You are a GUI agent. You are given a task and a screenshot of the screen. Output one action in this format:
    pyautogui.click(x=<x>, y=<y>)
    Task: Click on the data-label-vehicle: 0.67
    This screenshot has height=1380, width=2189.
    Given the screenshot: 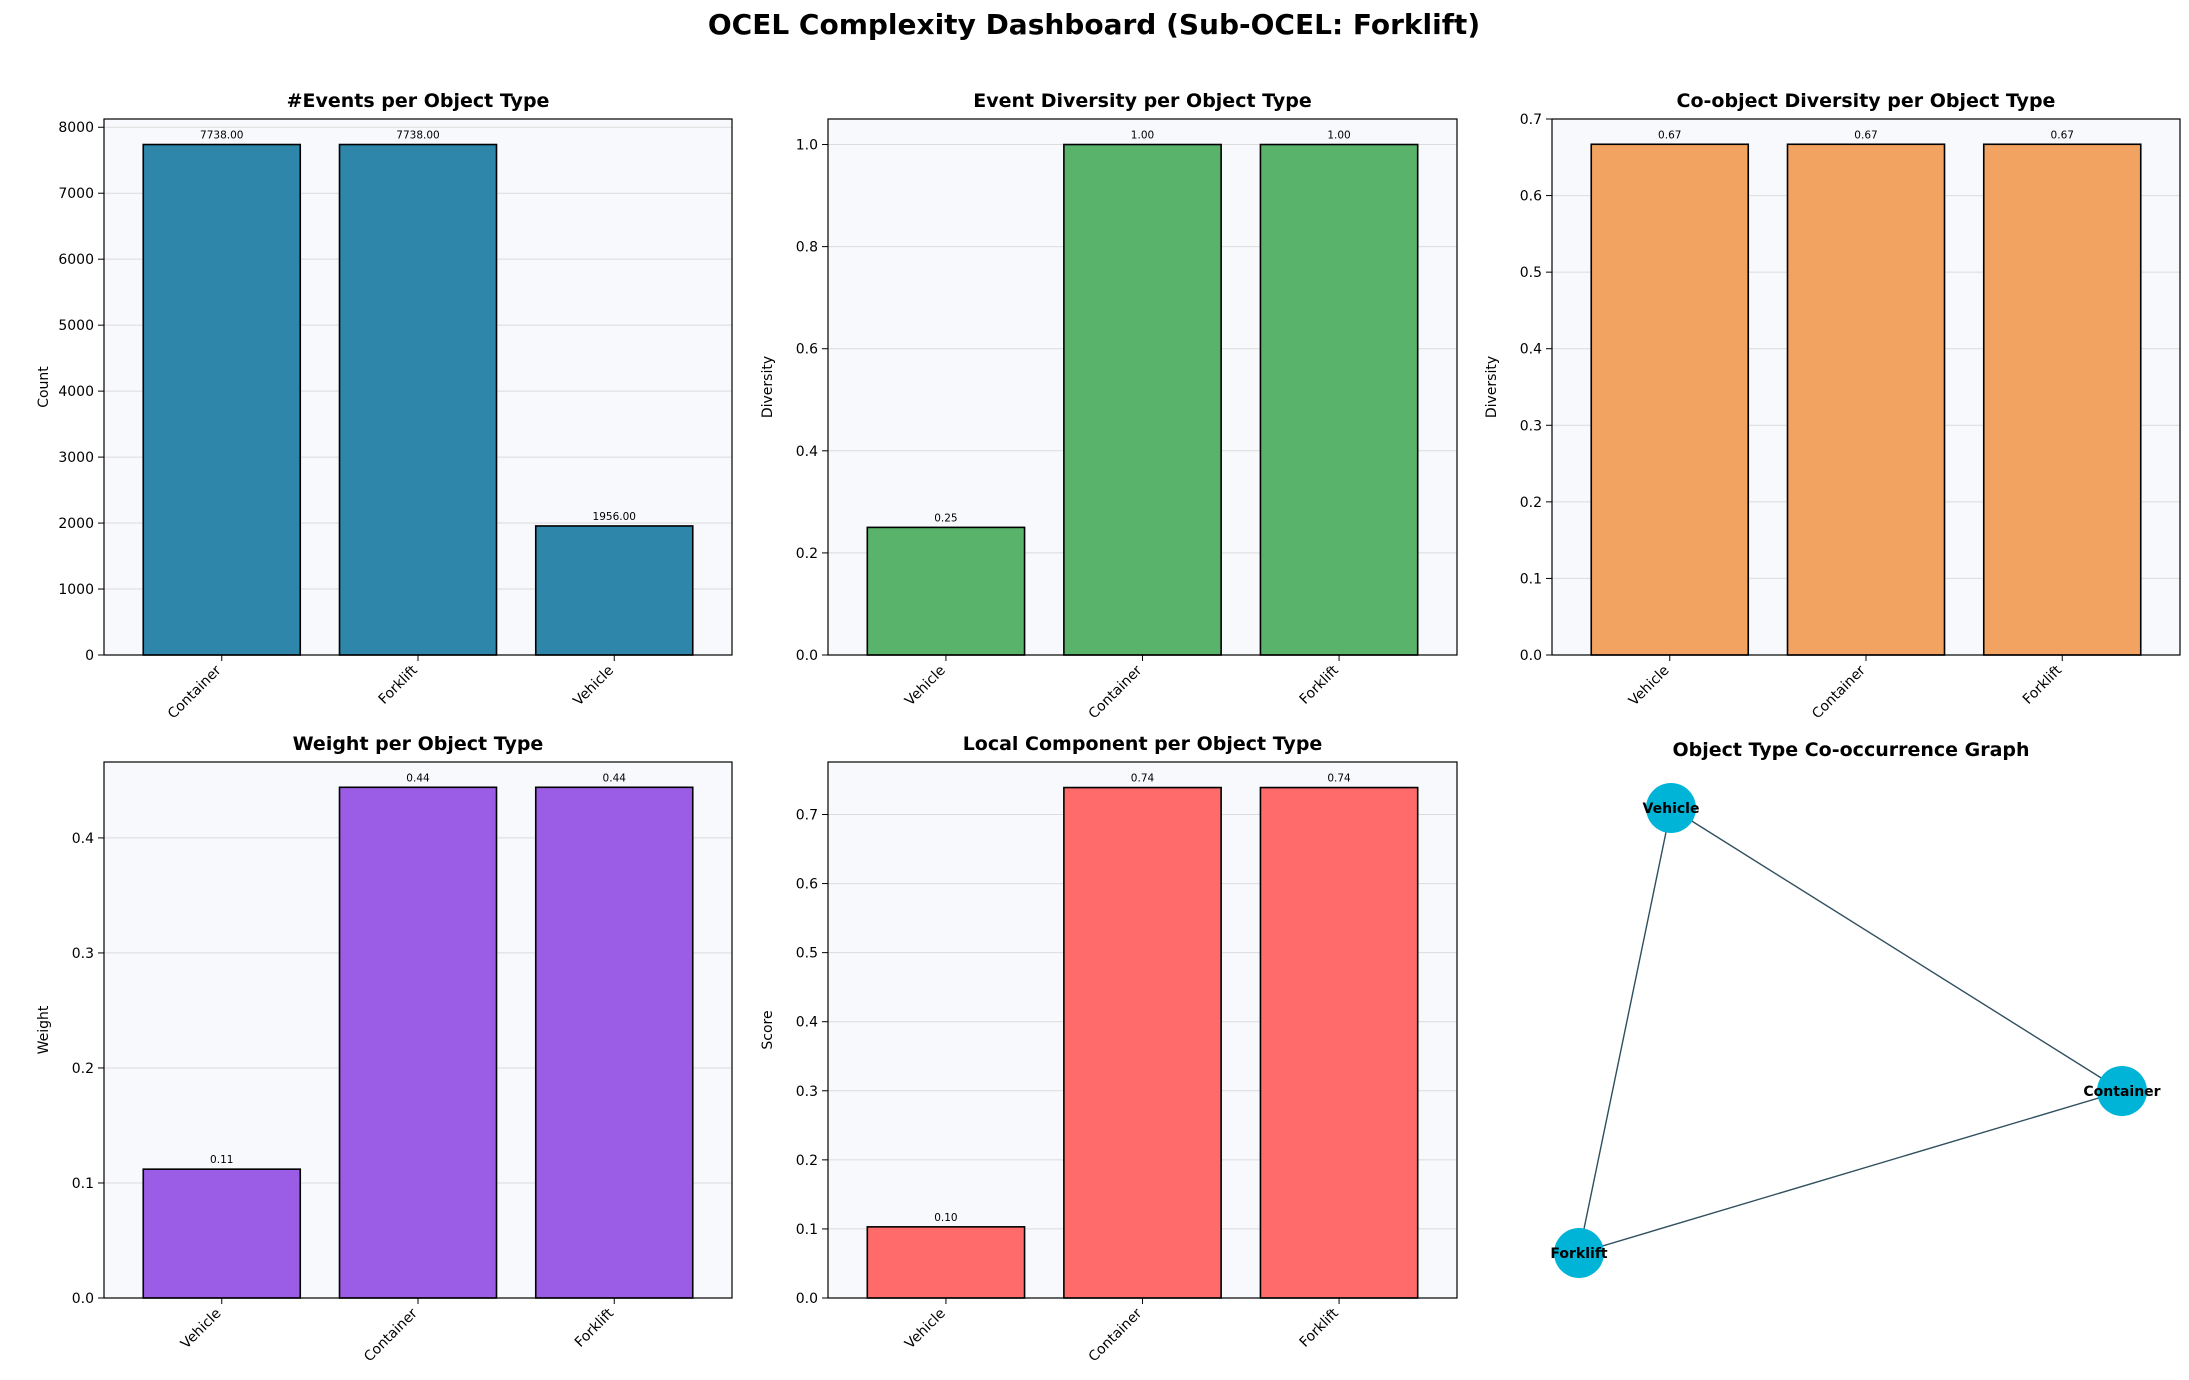 What is the action you would take?
    pyautogui.click(x=1669, y=135)
    